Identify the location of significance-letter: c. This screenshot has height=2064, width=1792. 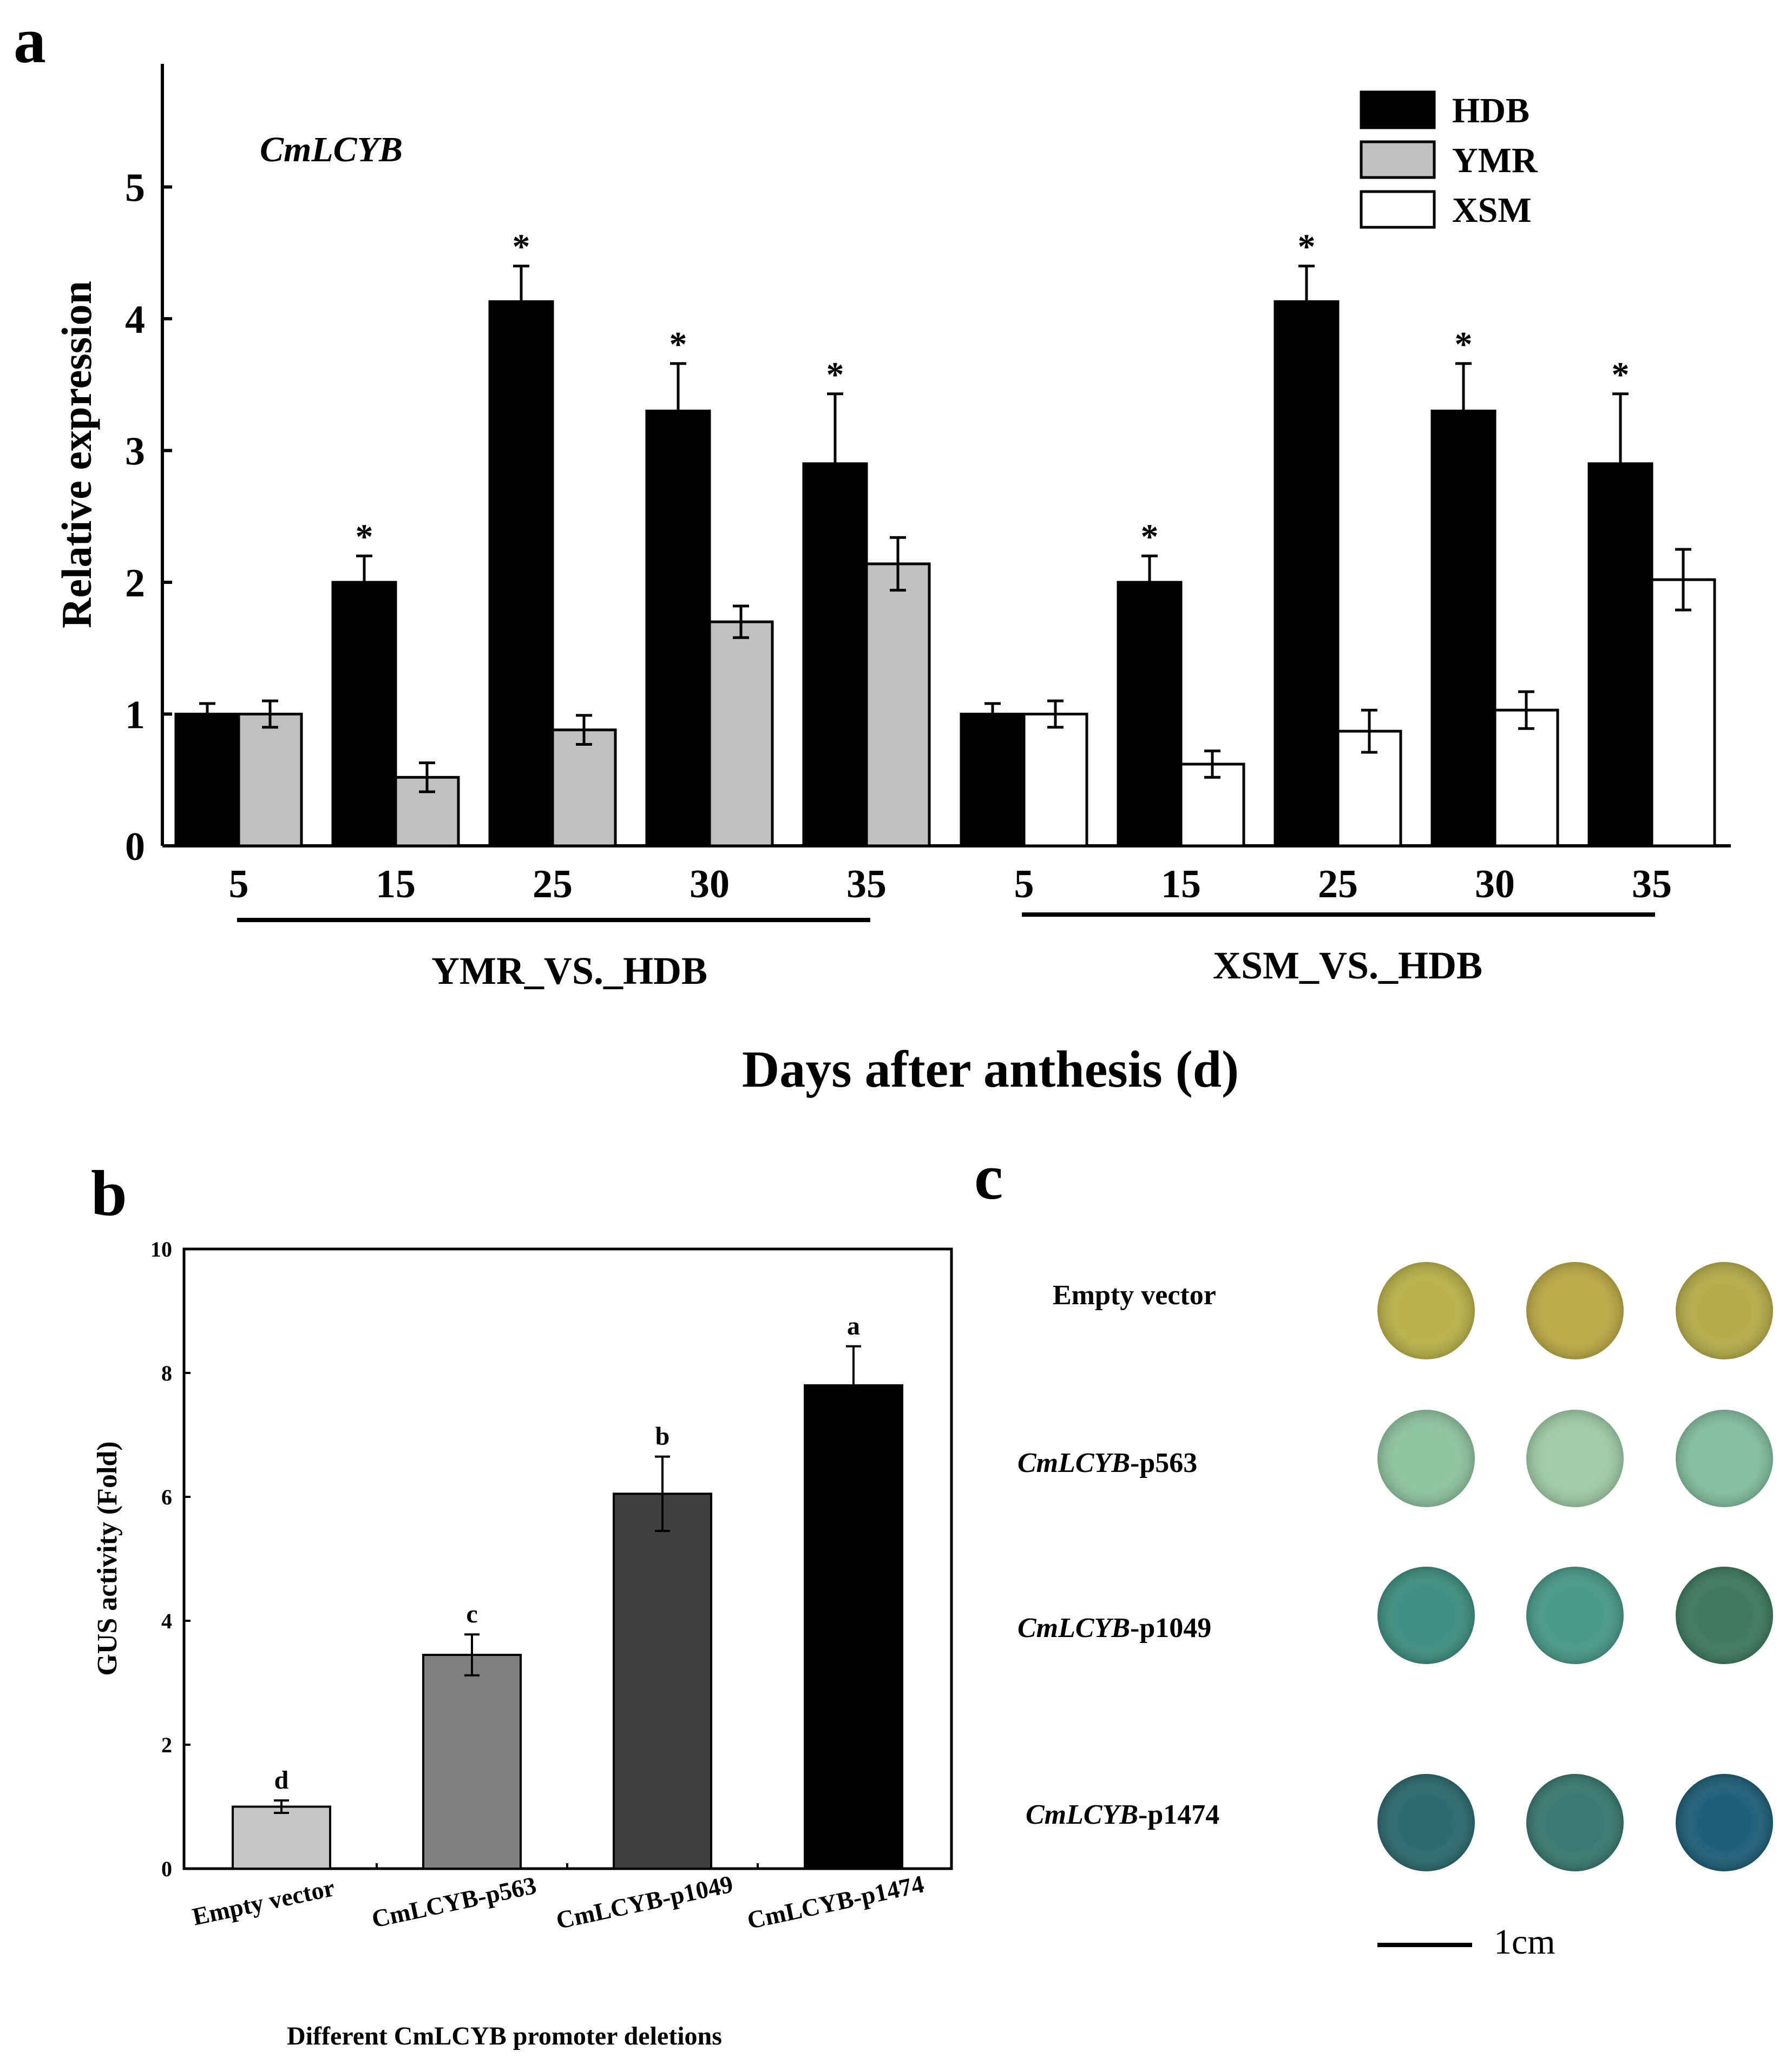
(471, 1614).